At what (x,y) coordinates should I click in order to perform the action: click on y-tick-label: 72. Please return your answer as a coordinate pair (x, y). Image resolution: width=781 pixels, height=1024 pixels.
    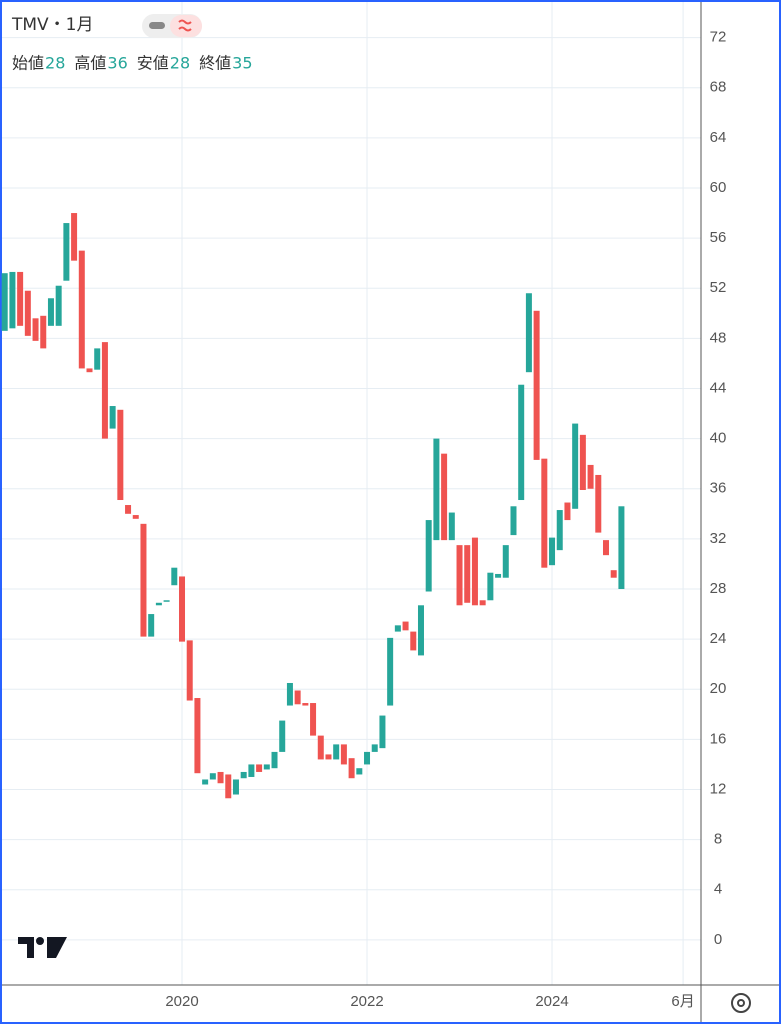
    Looking at the image, I should click on (718, 37).